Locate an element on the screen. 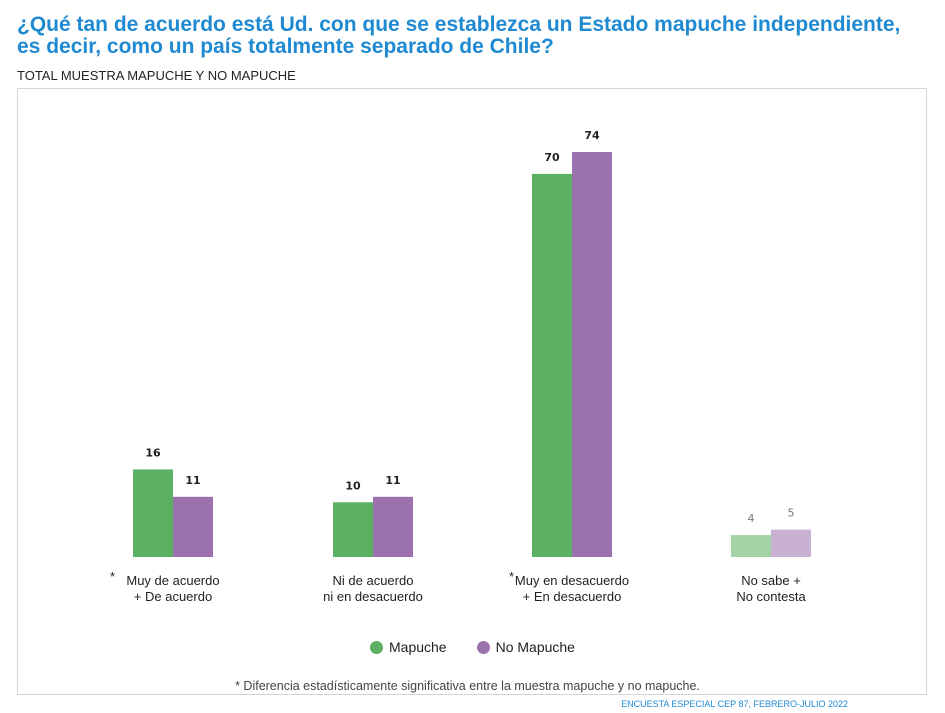 This screenshot has width=945, height=713. significance-marker-0: * is located at coordinates (113, 576).